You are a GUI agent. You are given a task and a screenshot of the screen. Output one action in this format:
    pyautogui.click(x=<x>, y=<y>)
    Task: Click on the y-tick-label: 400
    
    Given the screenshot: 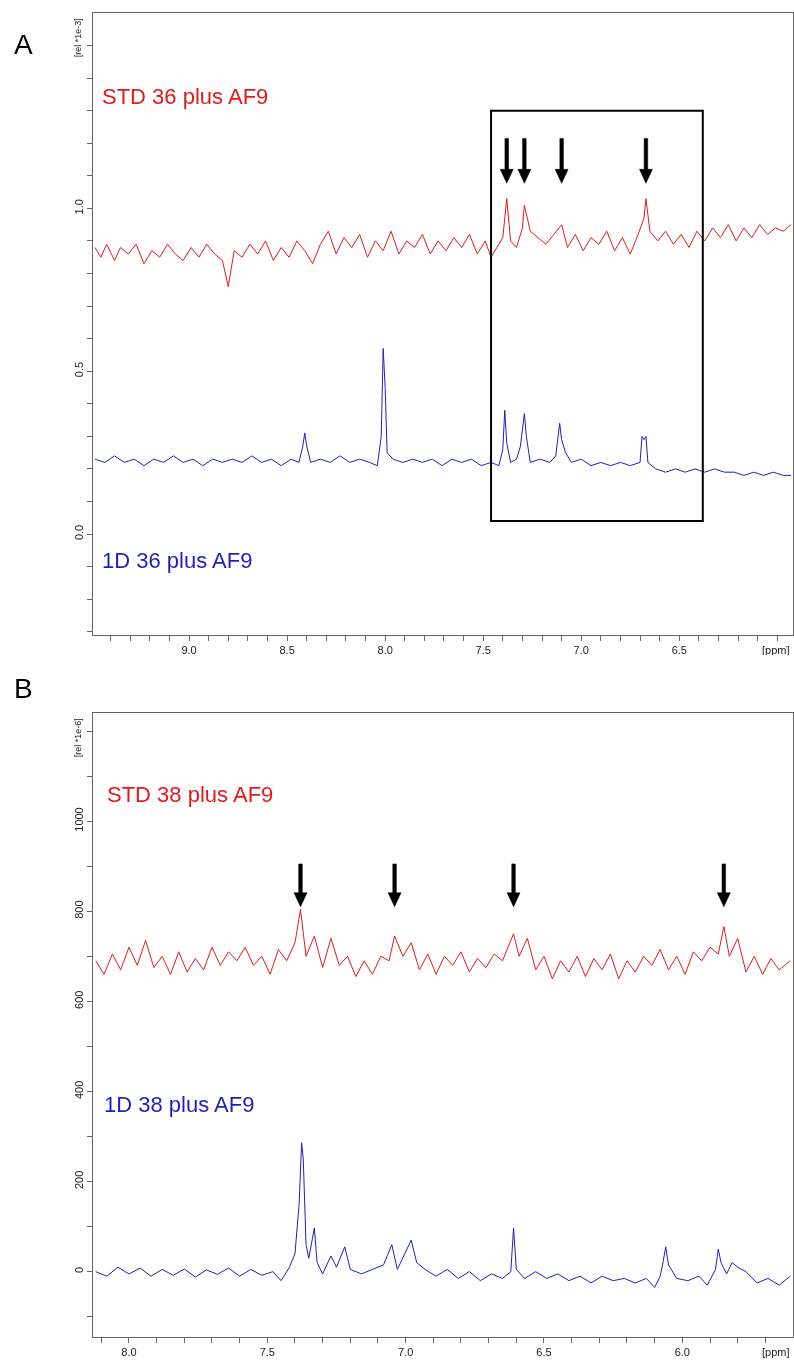 What is the action you would take?
    pyautogui.click(x=78, y=1089)
    